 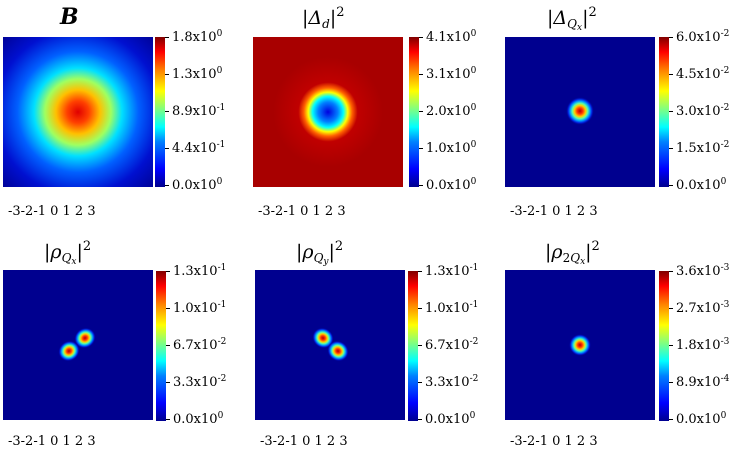 What do you see at coordinates (572, 253) in the screenshot?
I see `panel-title-rho-2qx: |ρ2Qx|2` at bounding box center [572, 253].